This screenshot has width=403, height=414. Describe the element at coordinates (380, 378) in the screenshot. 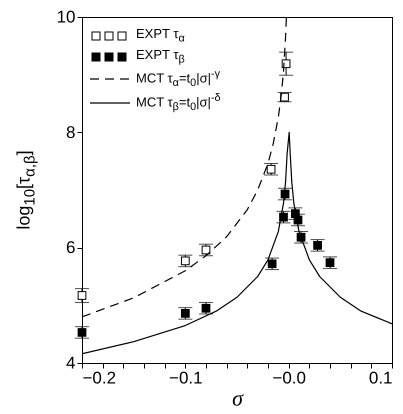

I see `x-tick-label: 0.1` at that location.